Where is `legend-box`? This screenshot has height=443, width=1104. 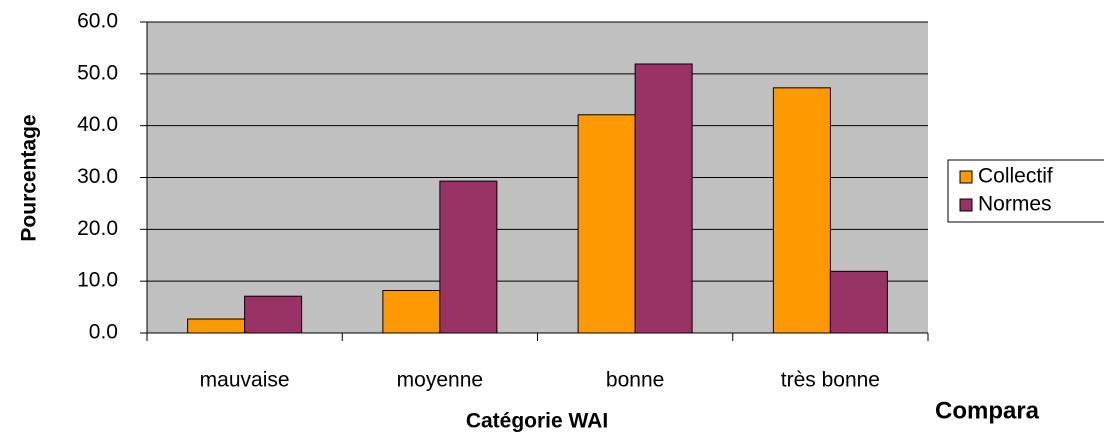
legend-box is located at coordinates (1025, 191).